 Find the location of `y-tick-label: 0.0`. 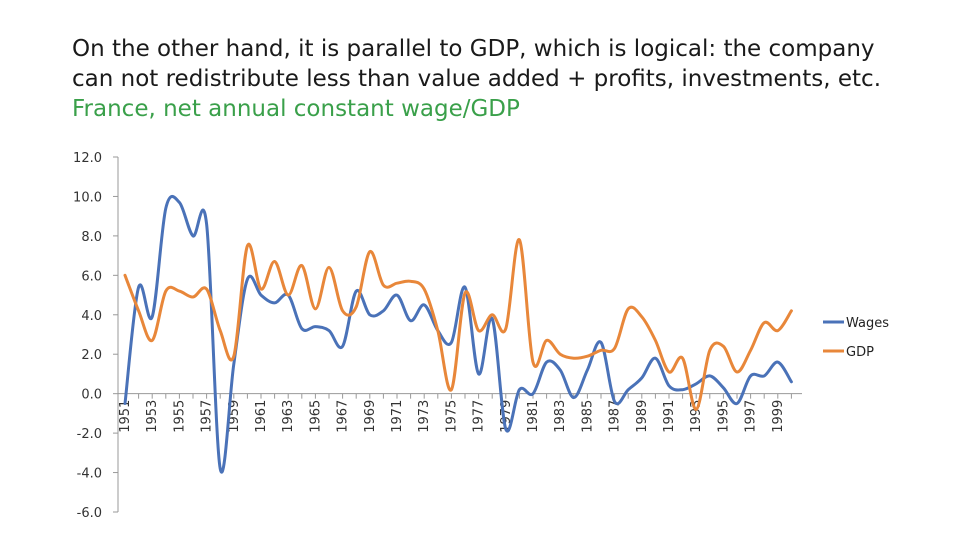

y-tick-label: 0.0 is located at coordinates (91, 395).